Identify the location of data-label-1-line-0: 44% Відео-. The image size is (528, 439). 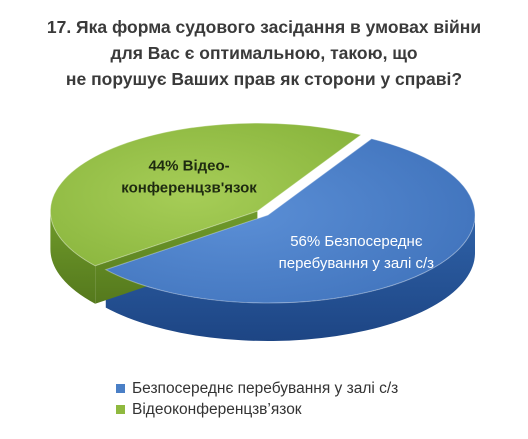
(188, 165).